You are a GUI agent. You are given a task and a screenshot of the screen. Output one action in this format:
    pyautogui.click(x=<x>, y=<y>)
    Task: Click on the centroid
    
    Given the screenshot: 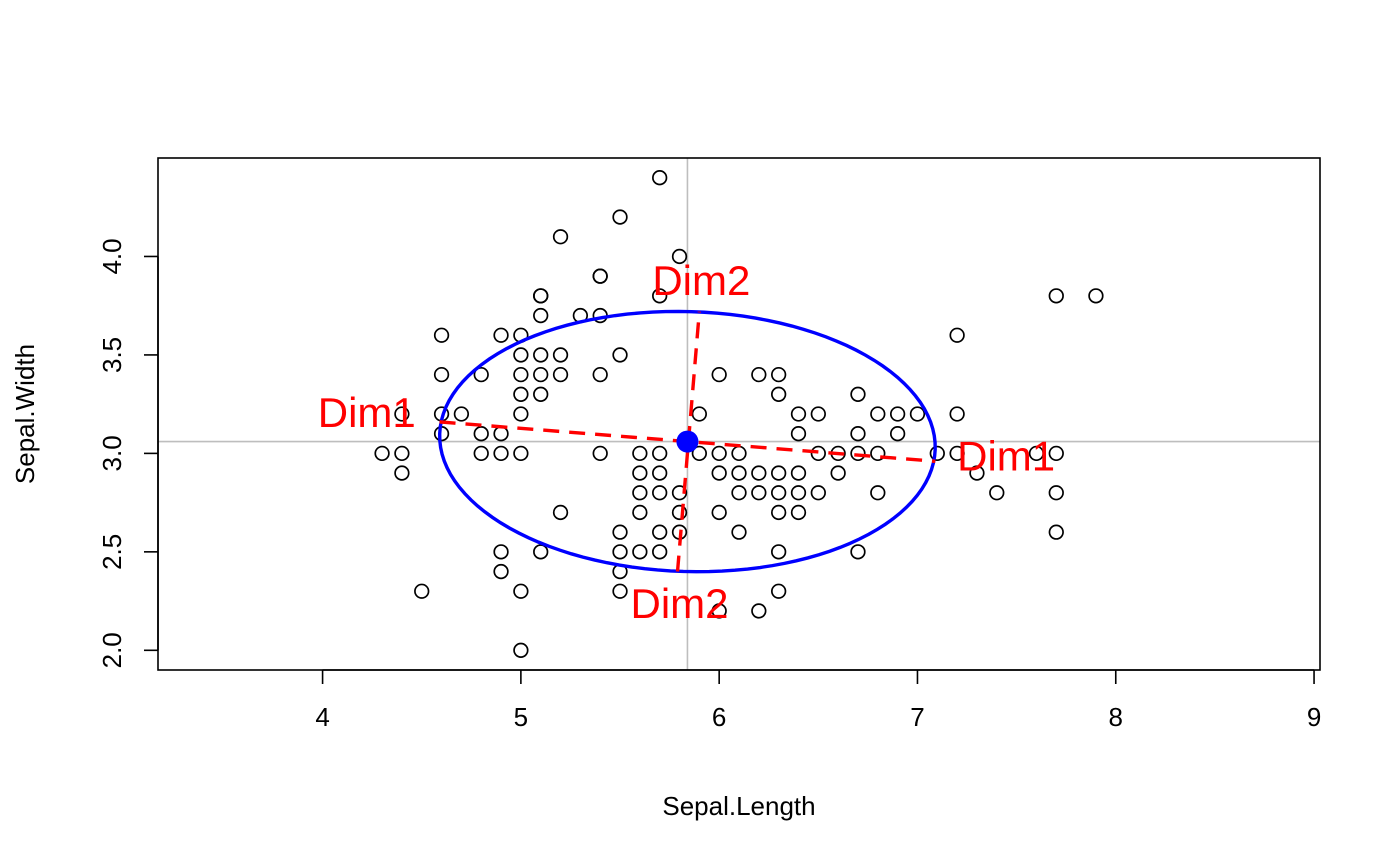 What is the action you would take?
    pyautogui.click(x=687, y=441)
    